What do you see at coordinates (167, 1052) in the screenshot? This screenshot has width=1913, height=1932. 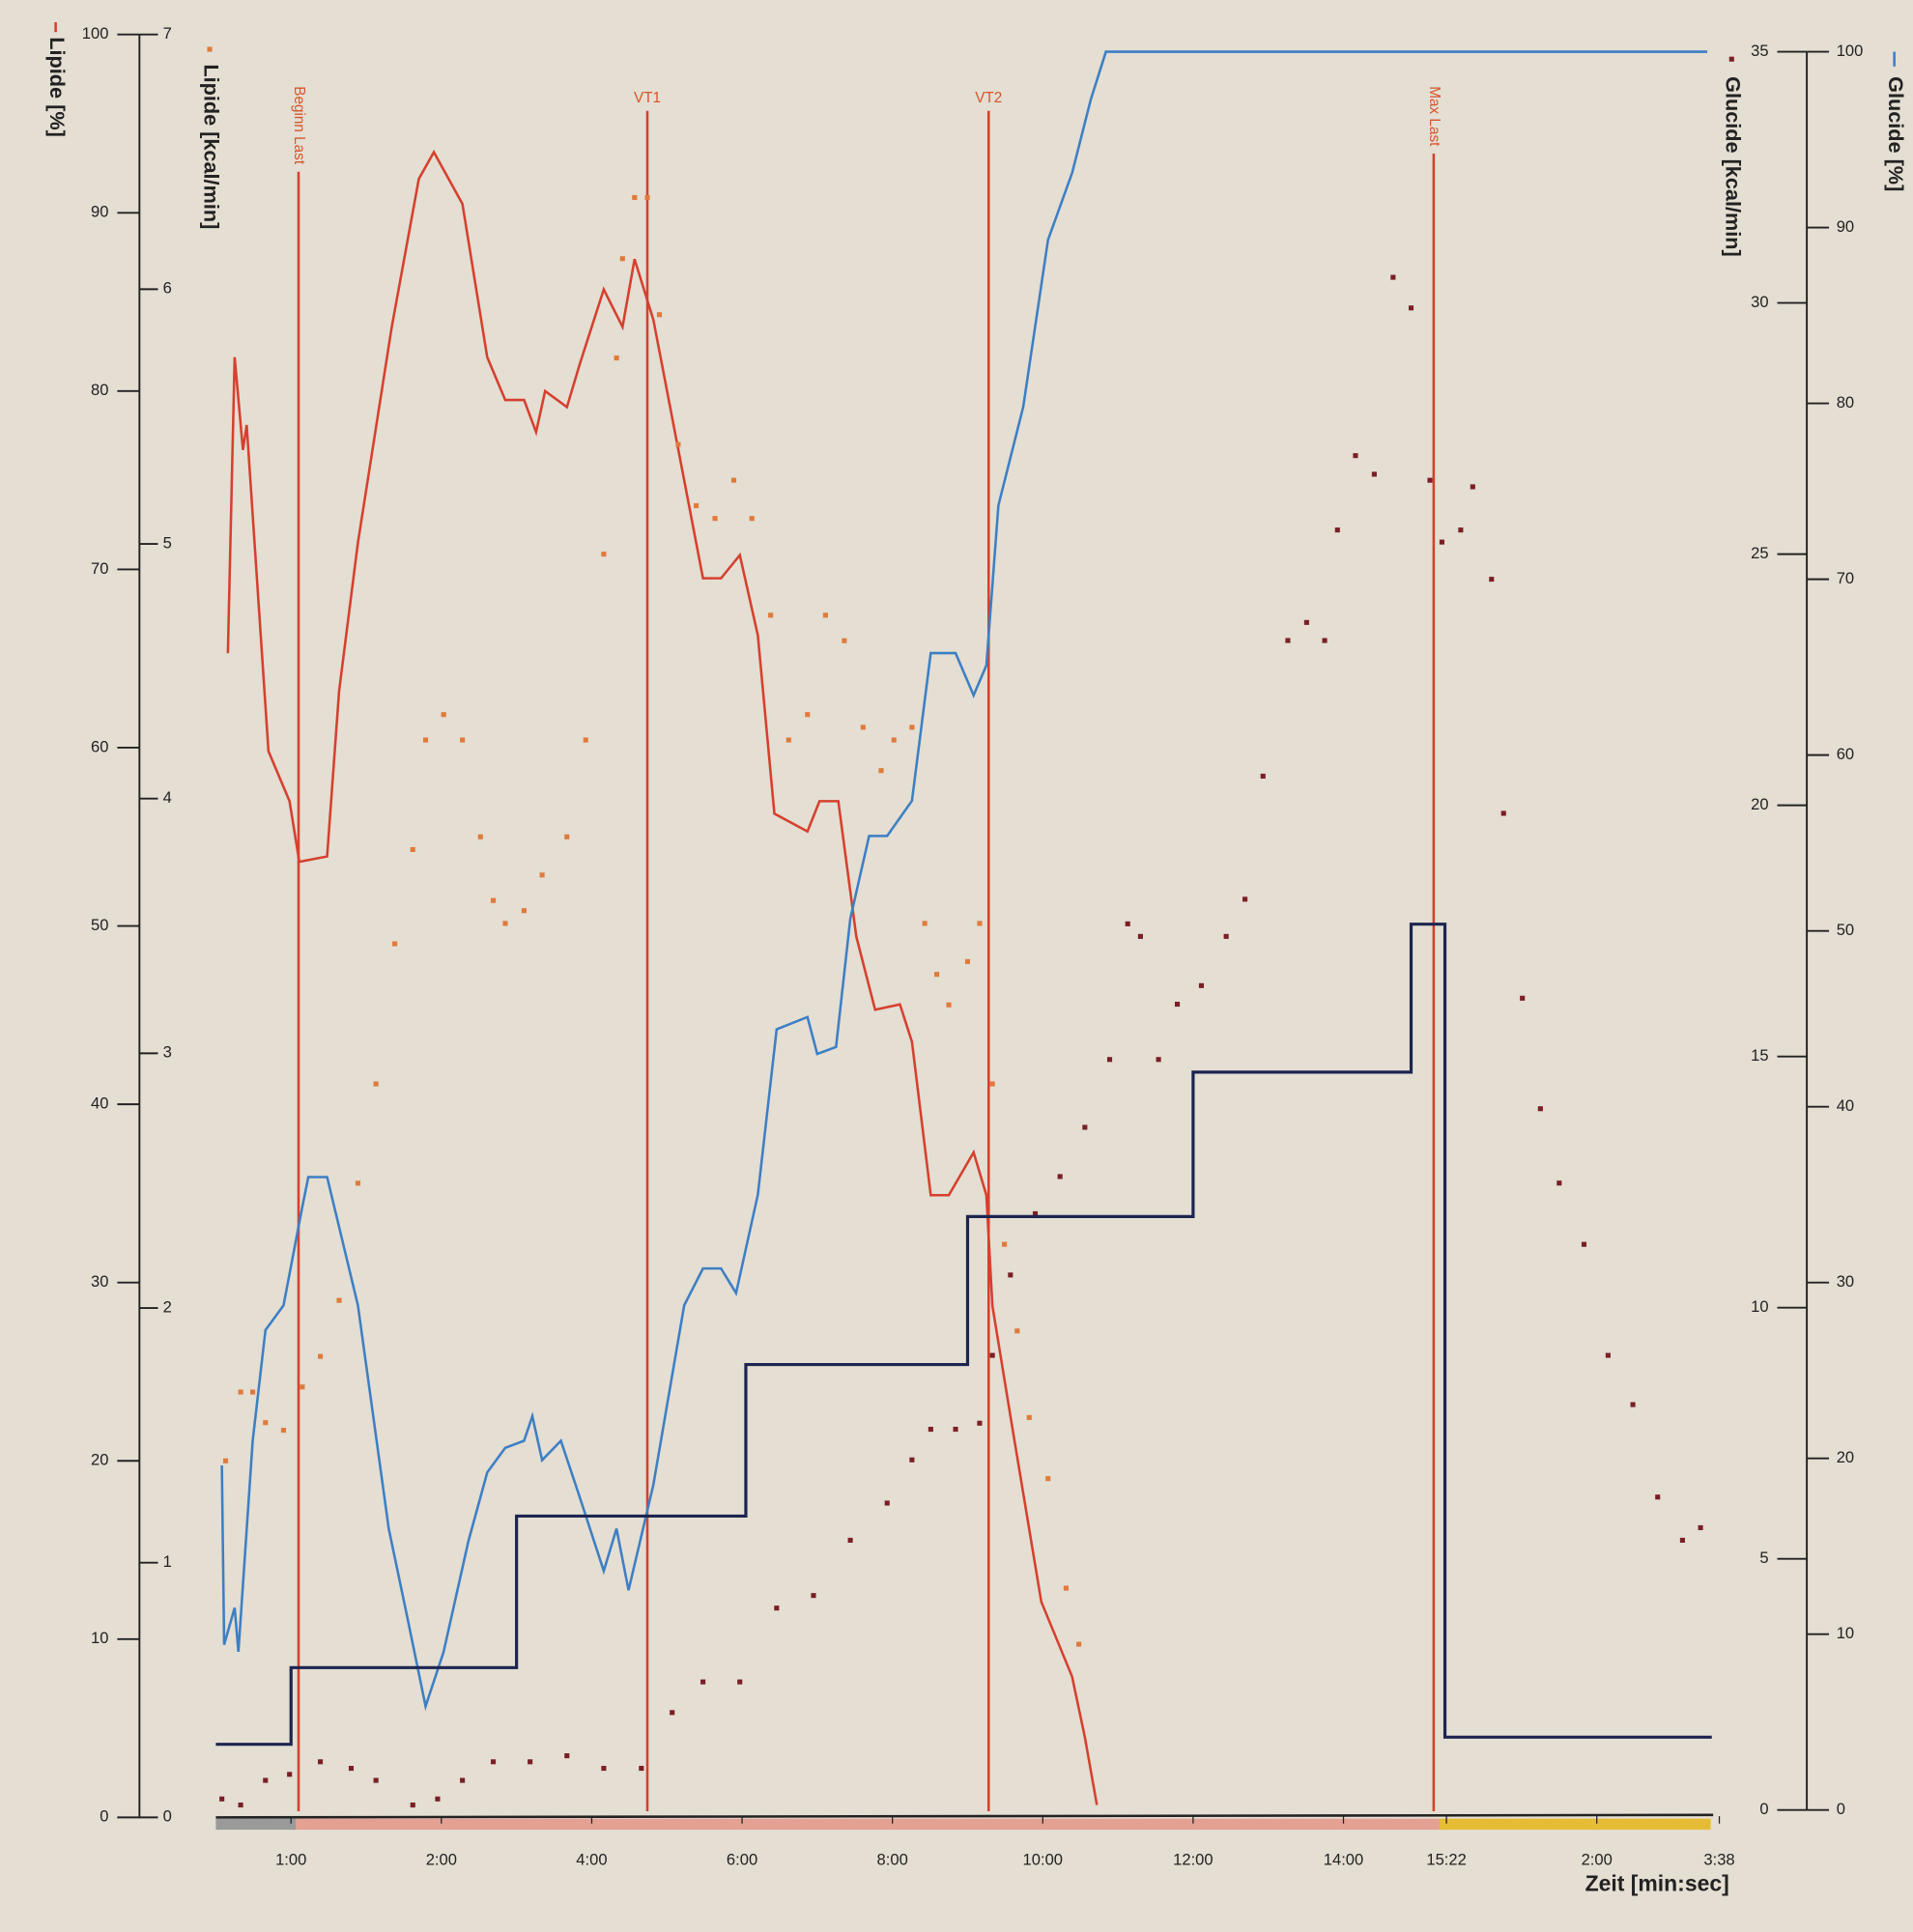 I see `y-tick-label: 3` at bounding box center [167, 1052].